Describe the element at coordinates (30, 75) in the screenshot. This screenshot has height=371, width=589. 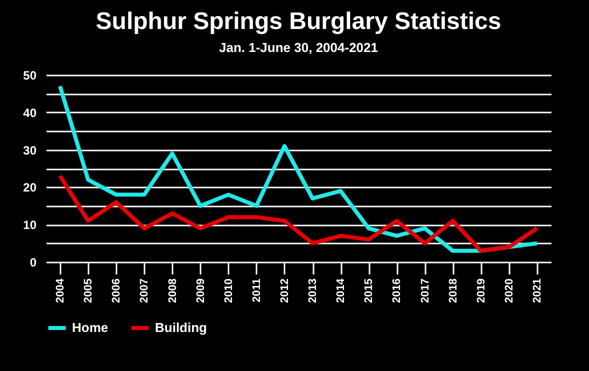
I see `y-tick-label: 50` at that location.